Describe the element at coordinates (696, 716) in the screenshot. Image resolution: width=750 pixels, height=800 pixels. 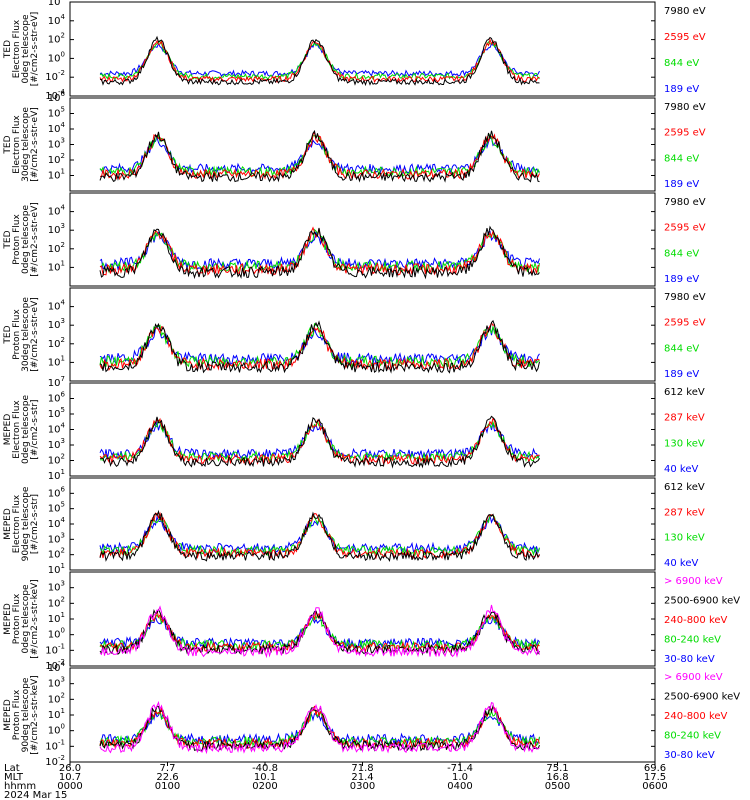
I see `legend-entry: 240-800 keV` at that location.